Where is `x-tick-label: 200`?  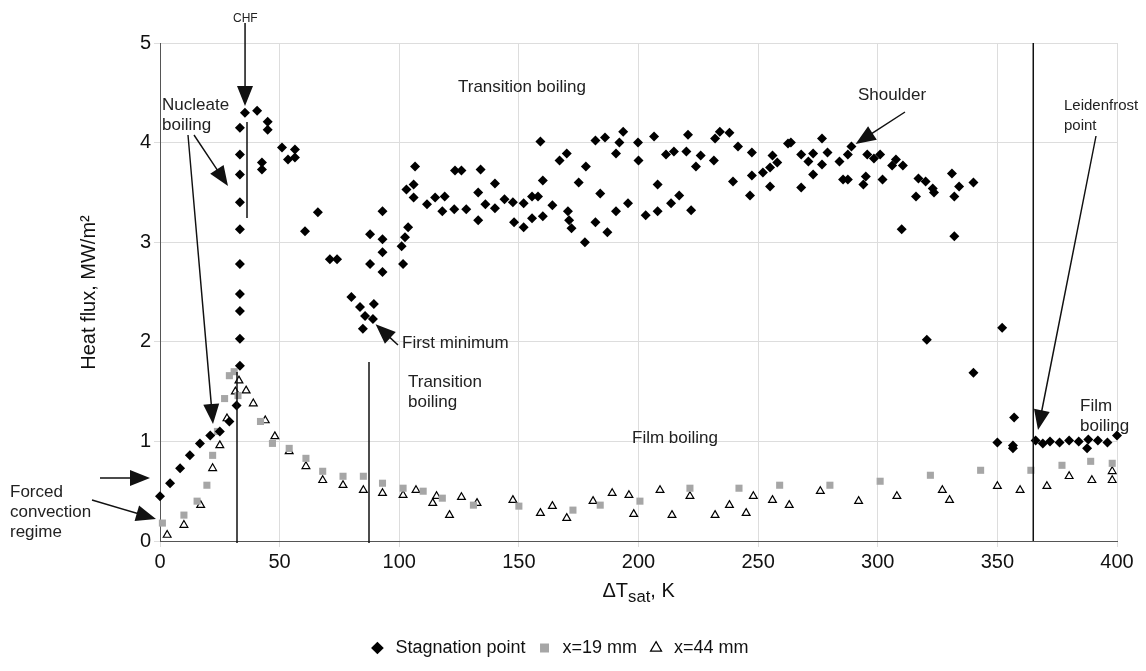 x-tick-label: 200 is located at coordinates (638, 560).